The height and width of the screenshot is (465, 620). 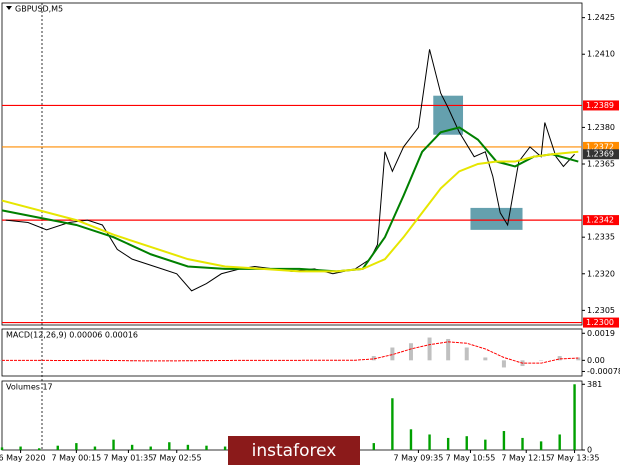 I want to click on watermark-box, so click(x=294, y=450).